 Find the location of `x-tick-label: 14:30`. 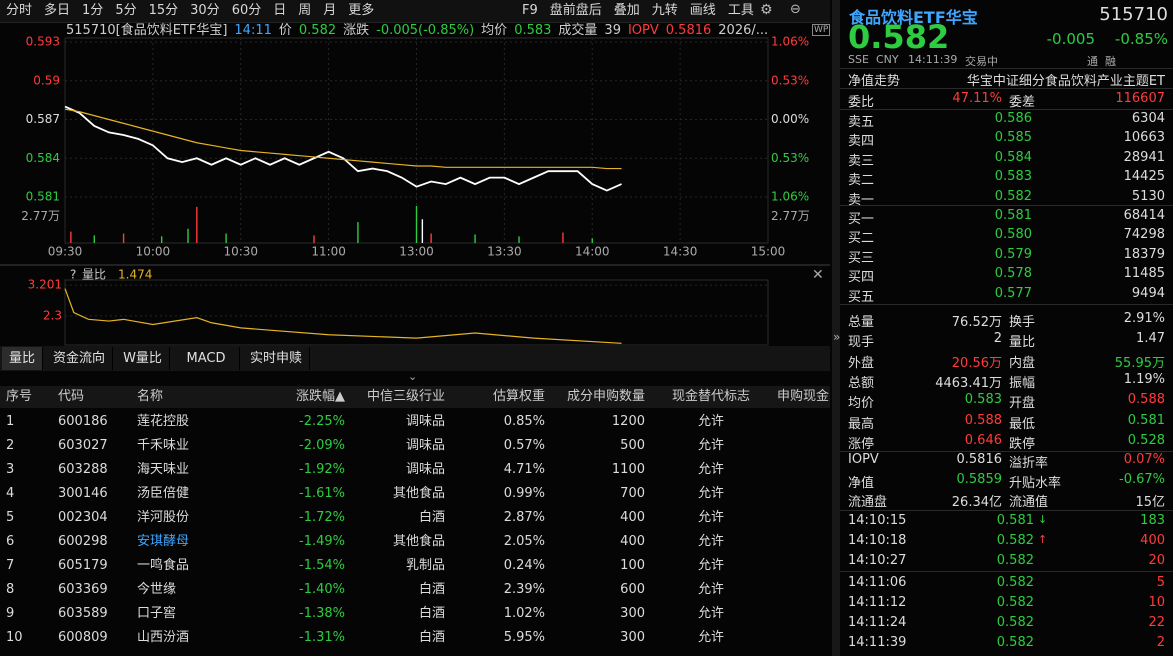

x-tick-label: 14:30 is located at coordinates (680, 252).